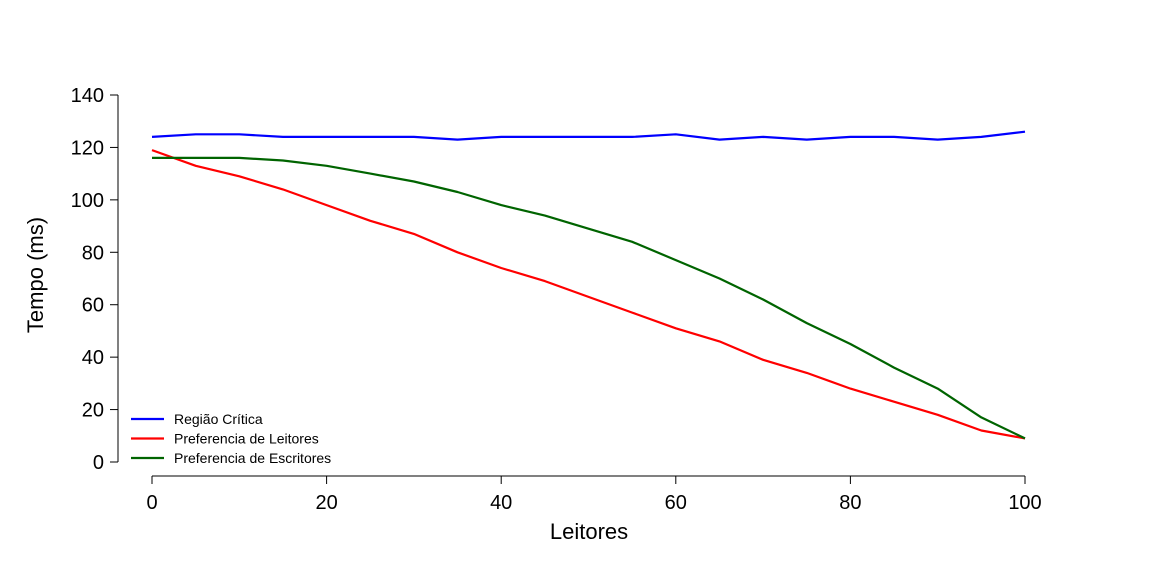 The image size is (1159, 574). I want to click on y-tick-label: 20, so click(93, 411).